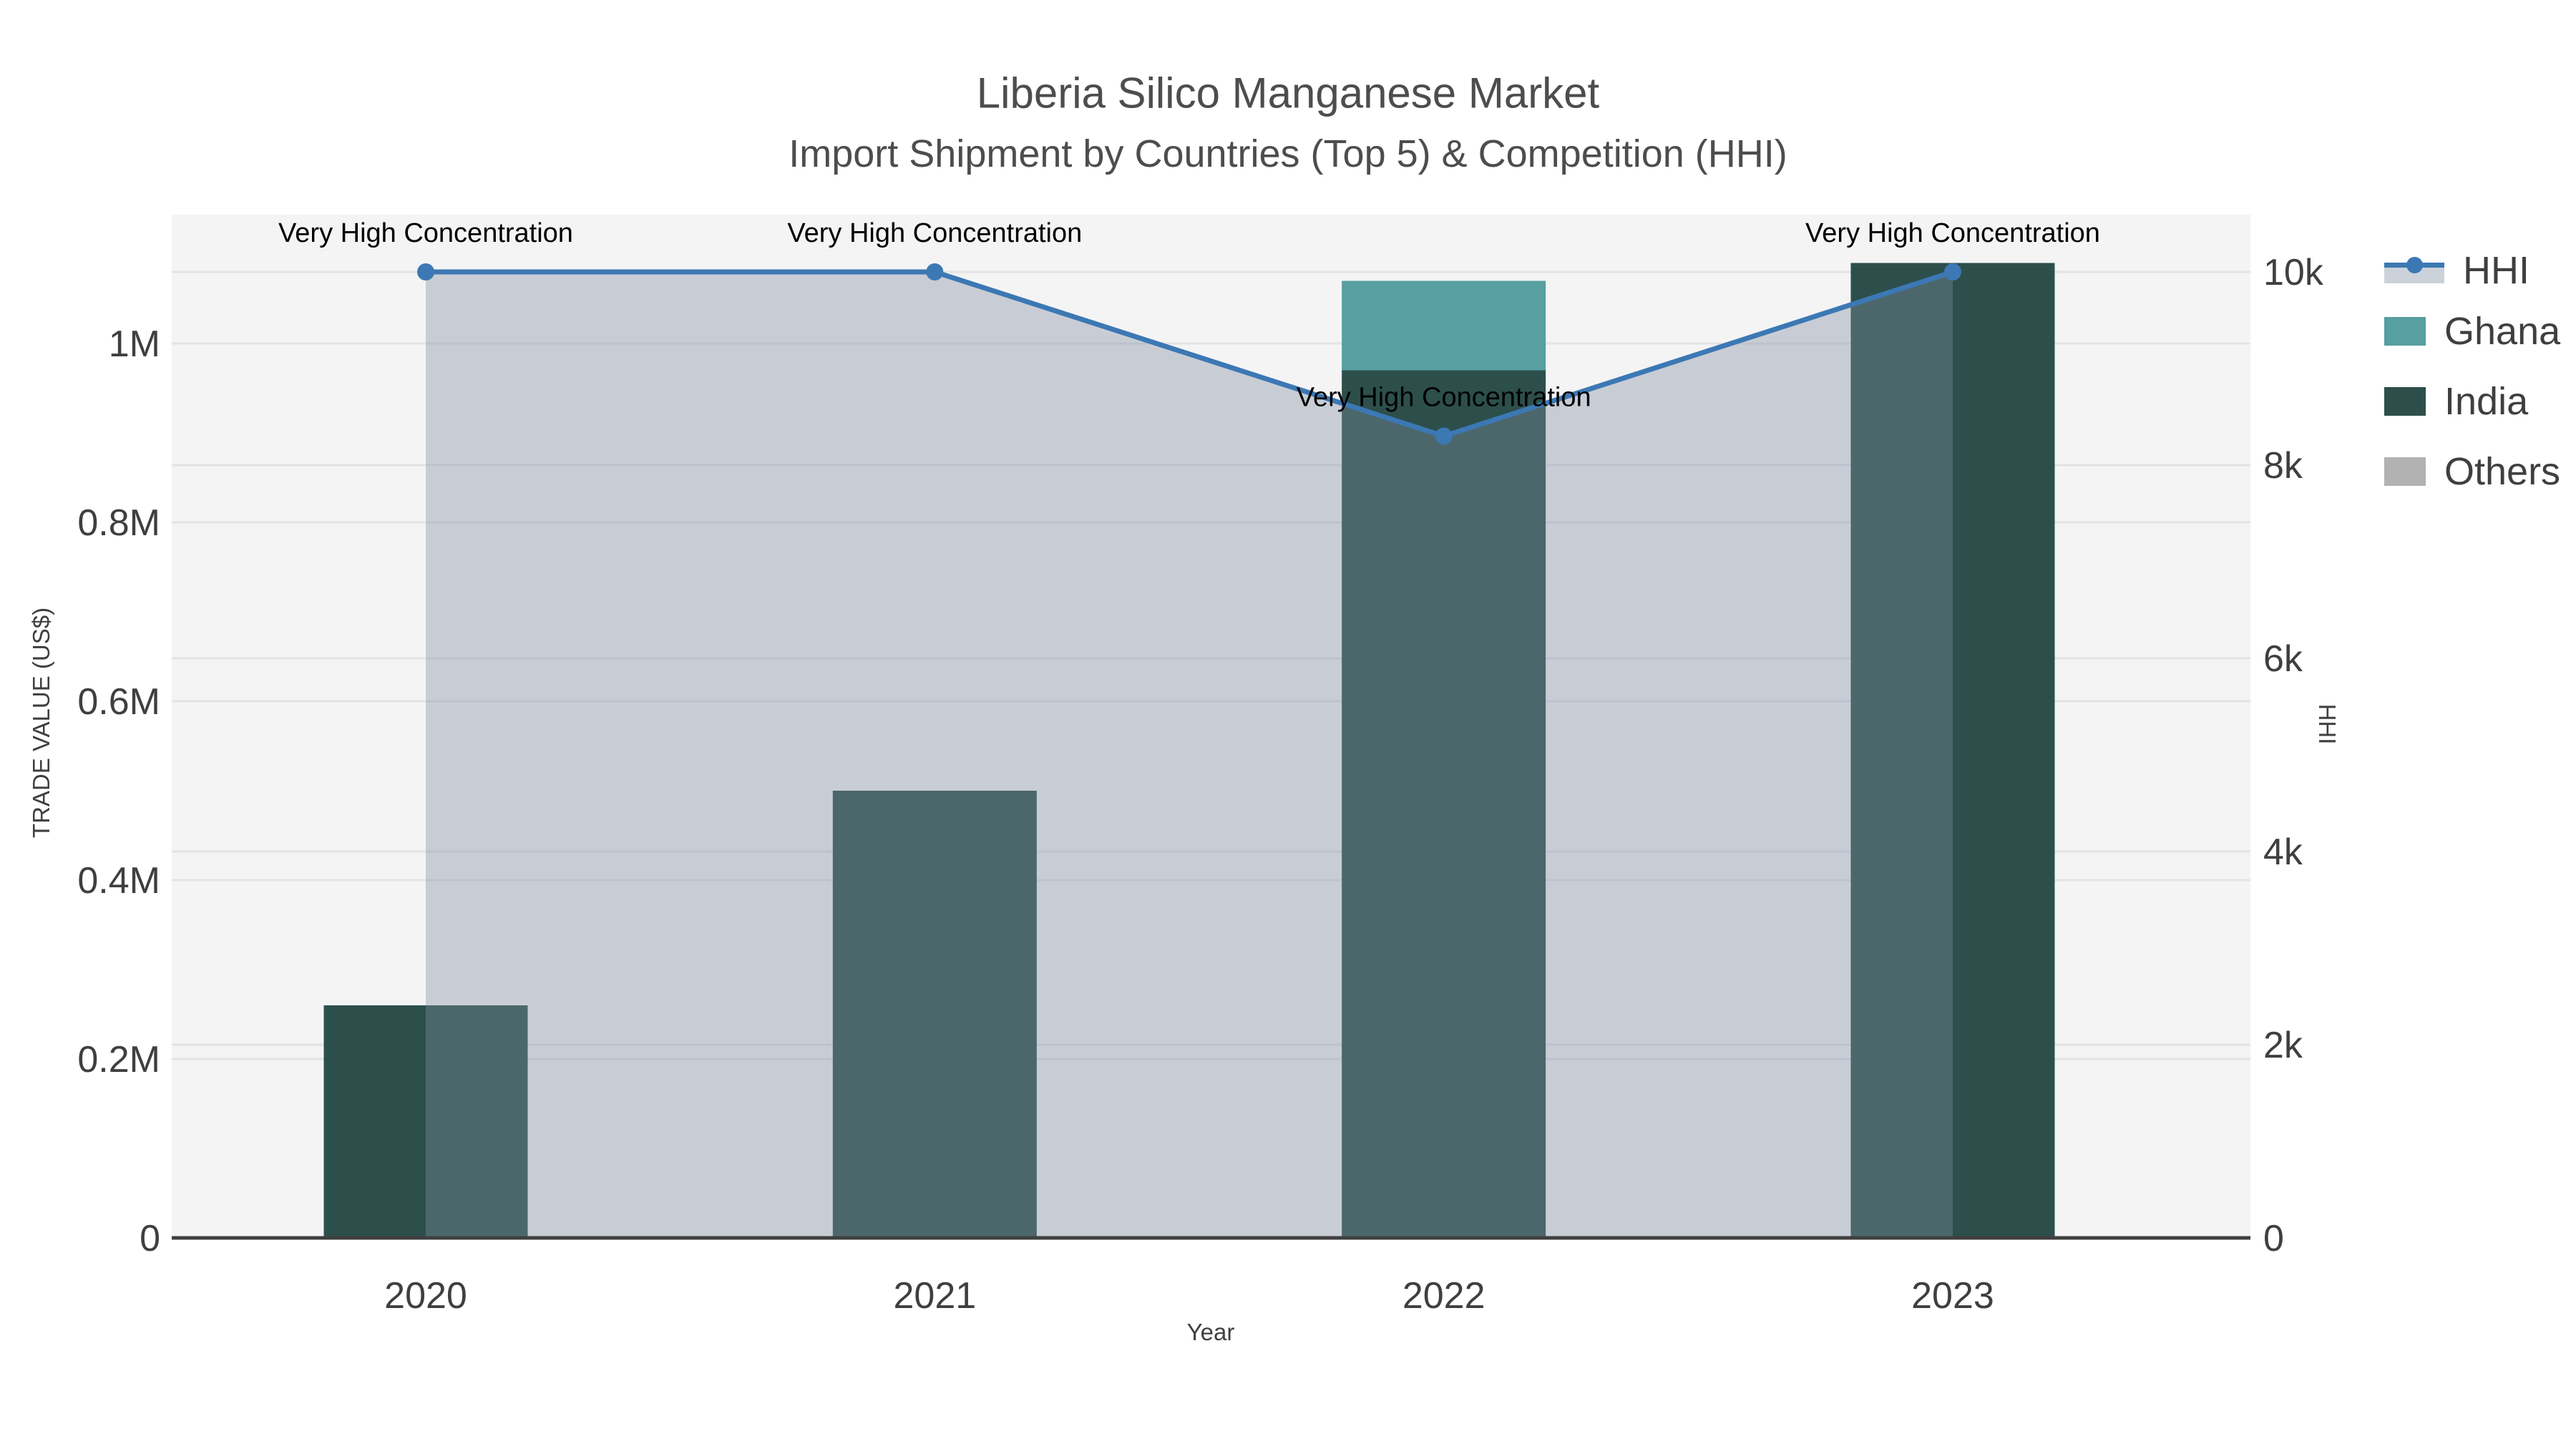 This screenshot has width=2576, height=1449. Describe the element at coordinates (425, 271) in the screenshot. I see `hhi-marker-2020` at that location.